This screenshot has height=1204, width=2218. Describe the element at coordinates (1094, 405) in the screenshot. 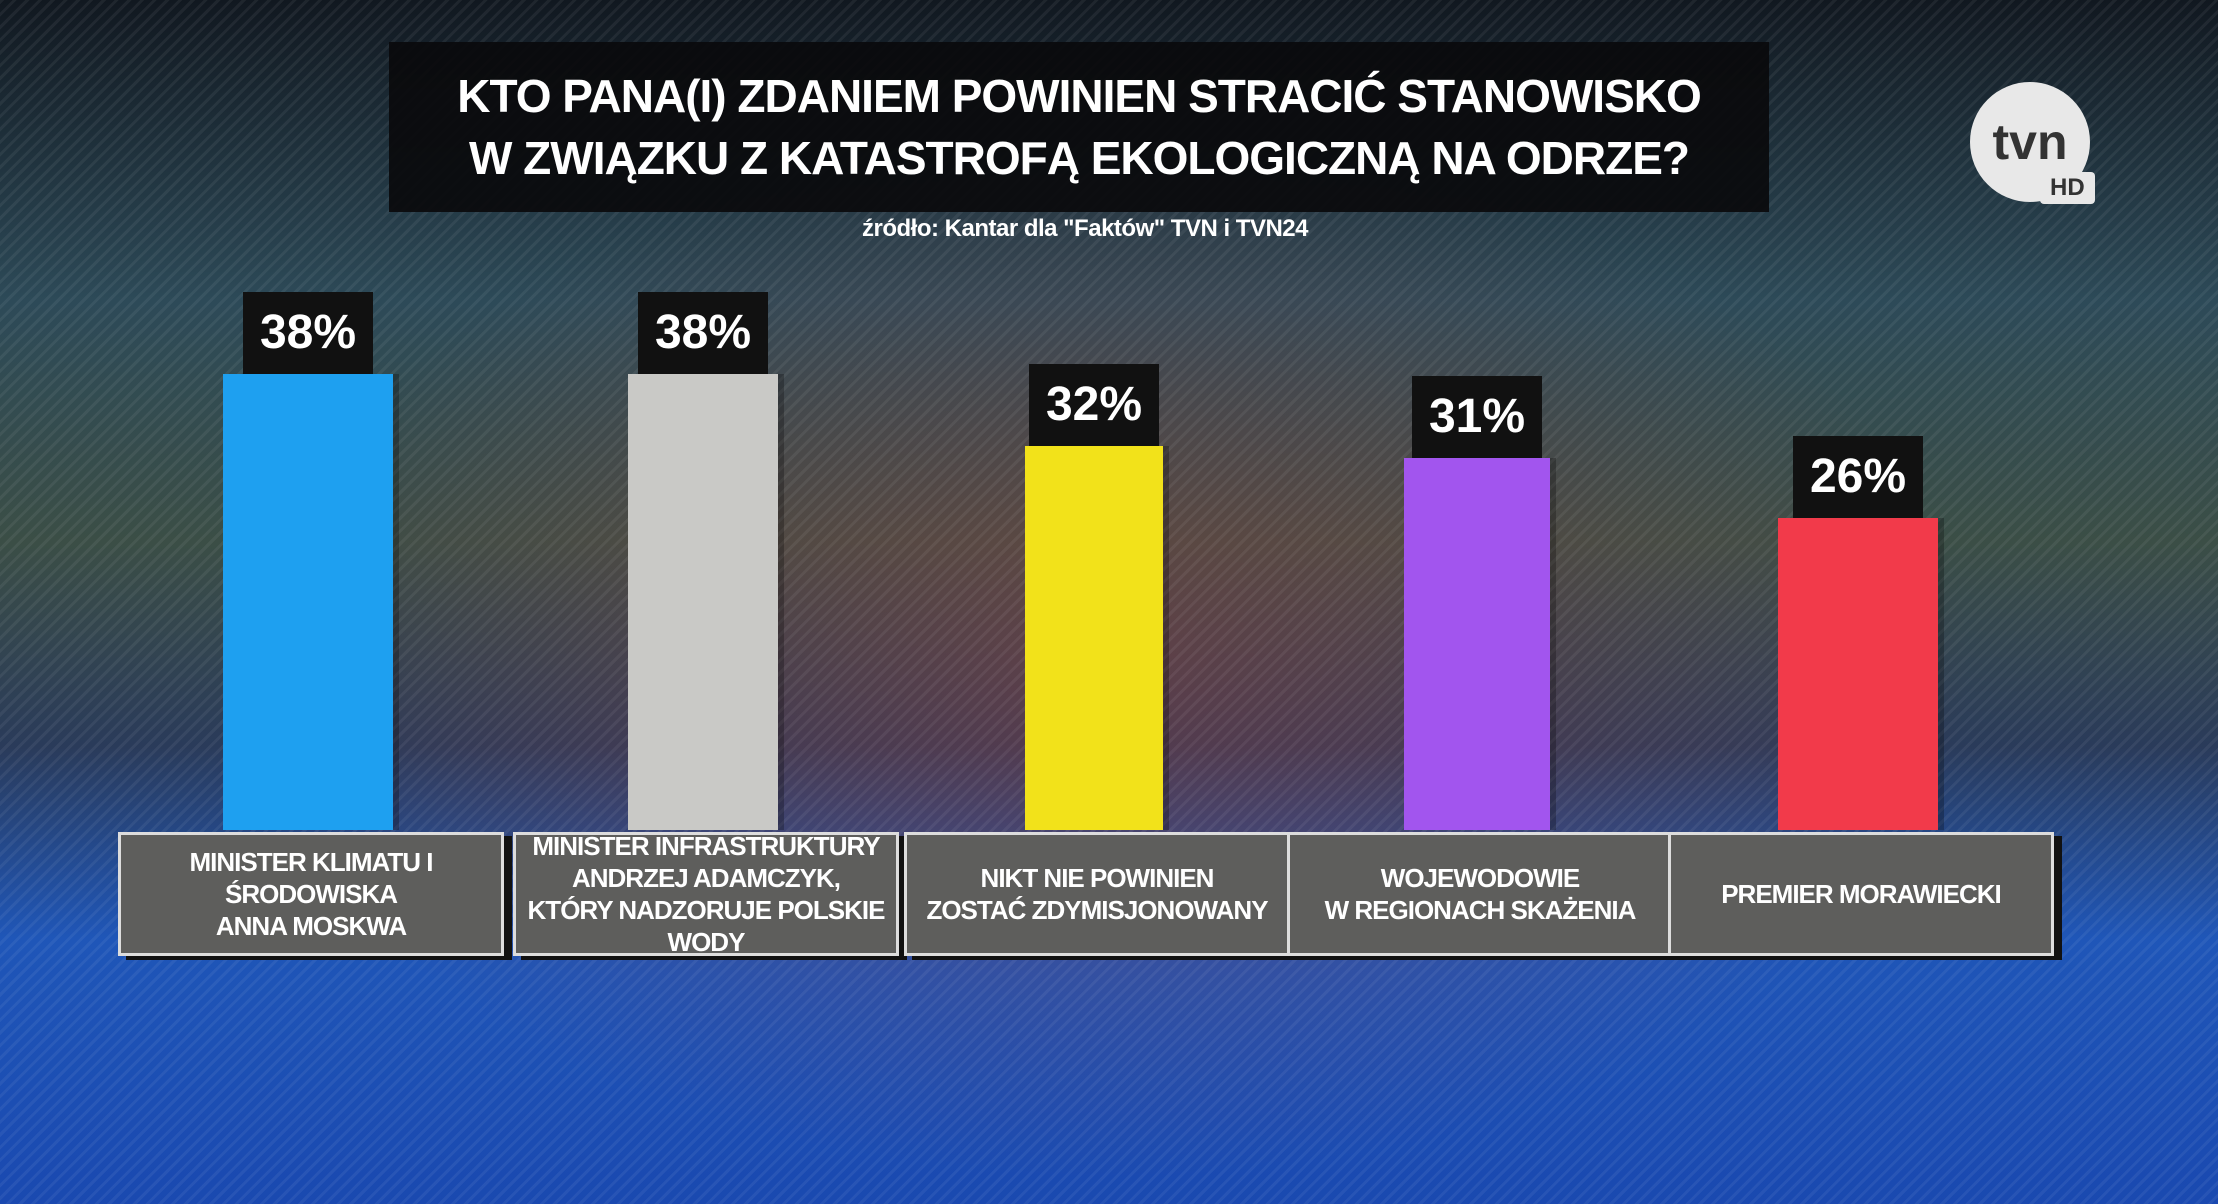

I see `value-label: 32%` at that location.